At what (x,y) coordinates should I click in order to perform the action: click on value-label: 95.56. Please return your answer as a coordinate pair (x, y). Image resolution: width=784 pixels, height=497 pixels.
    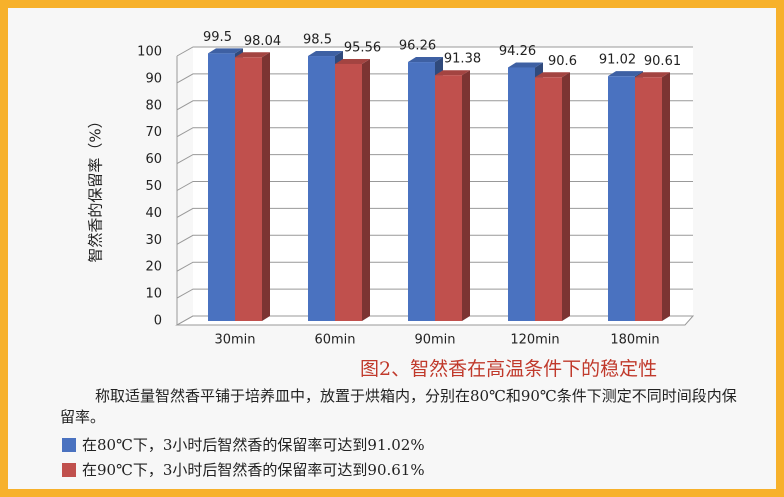
    Looking at the image, I should click on (362, 47).